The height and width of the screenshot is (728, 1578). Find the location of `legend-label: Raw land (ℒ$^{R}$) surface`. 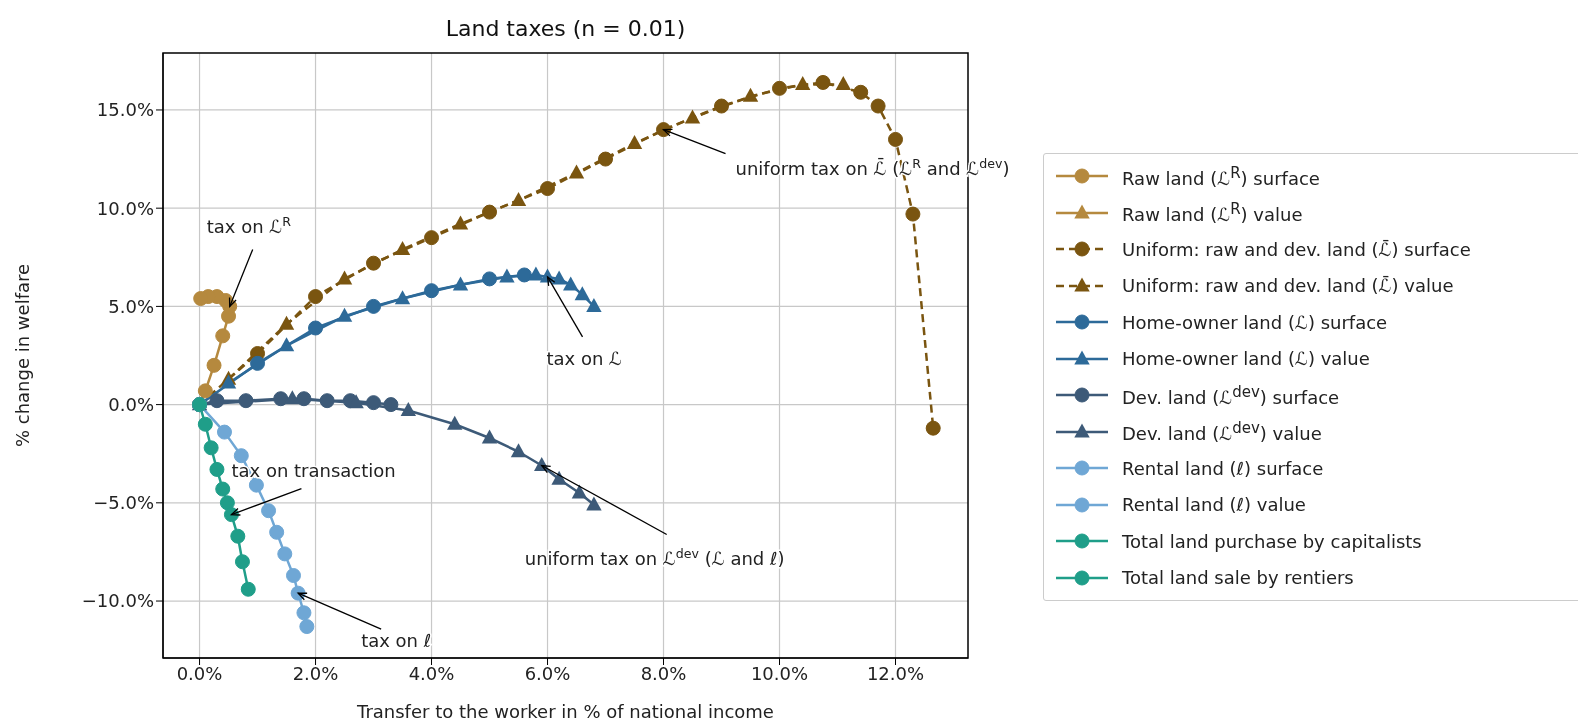

legend-label: Raw land (ℒ$^{R}$) surface is located at coordinates (1221, 176).